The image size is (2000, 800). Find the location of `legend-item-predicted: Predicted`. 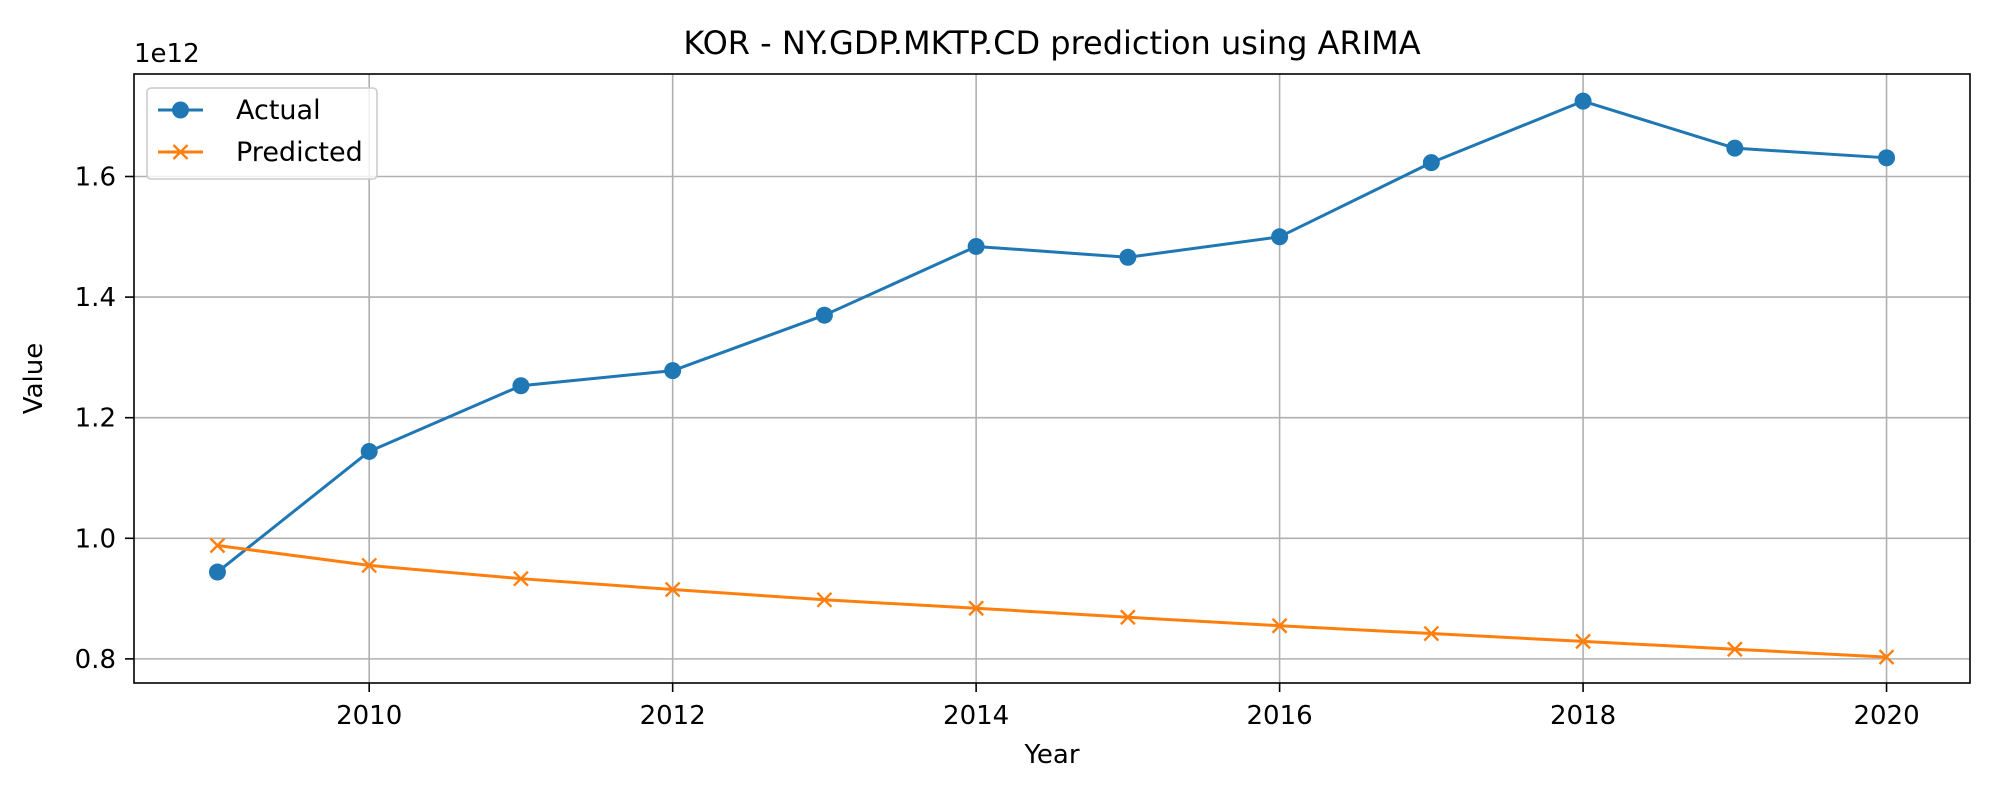

legend-item-predicted: Predicted is located at coordinates (260, 152).